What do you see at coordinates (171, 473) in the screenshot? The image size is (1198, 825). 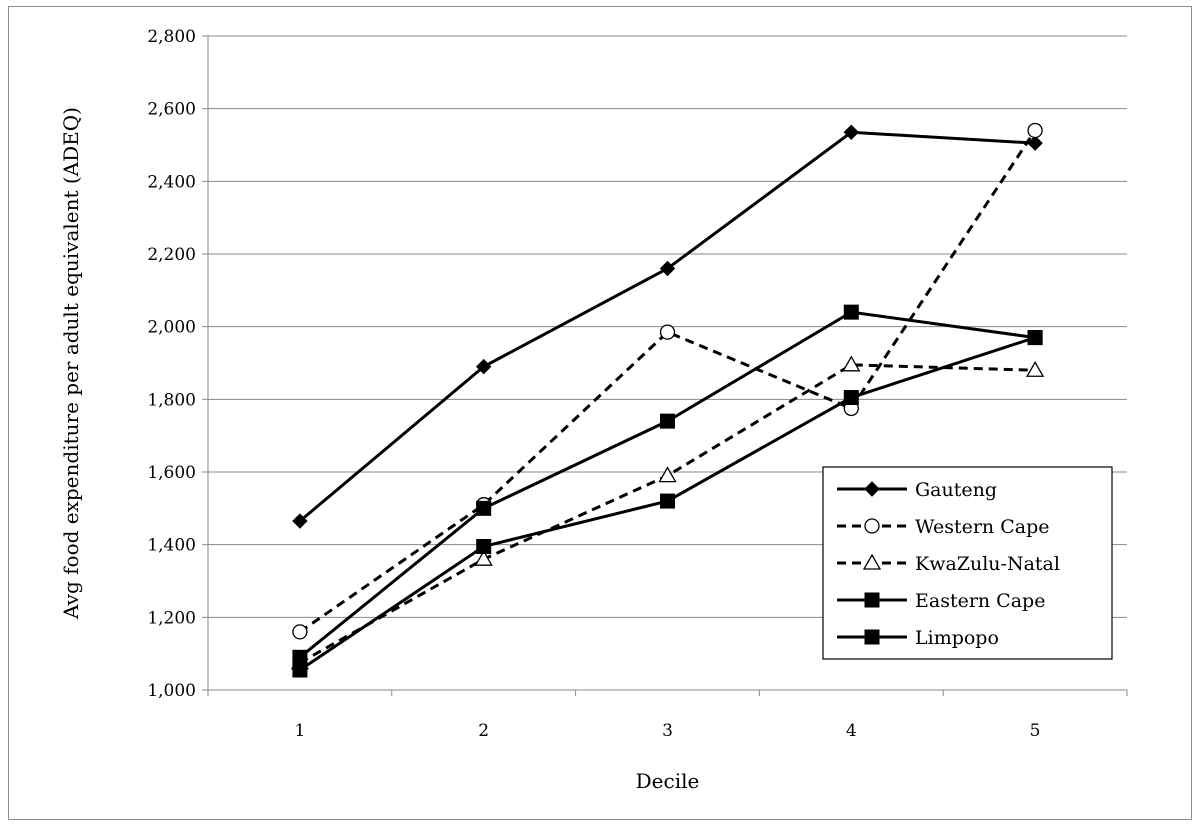 I see `y-tick-label: 1,600` at bounding box center [171, 473].